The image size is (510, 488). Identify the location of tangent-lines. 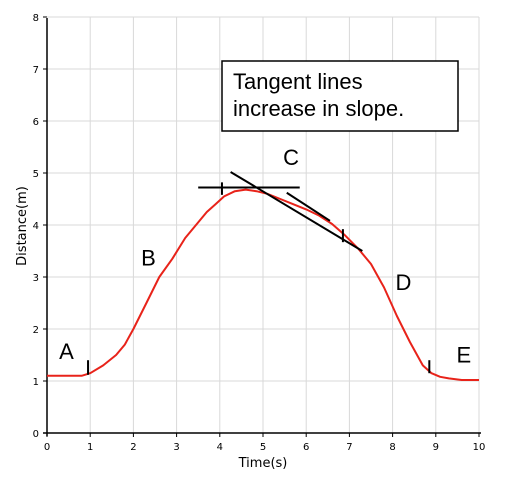
(280, 211).